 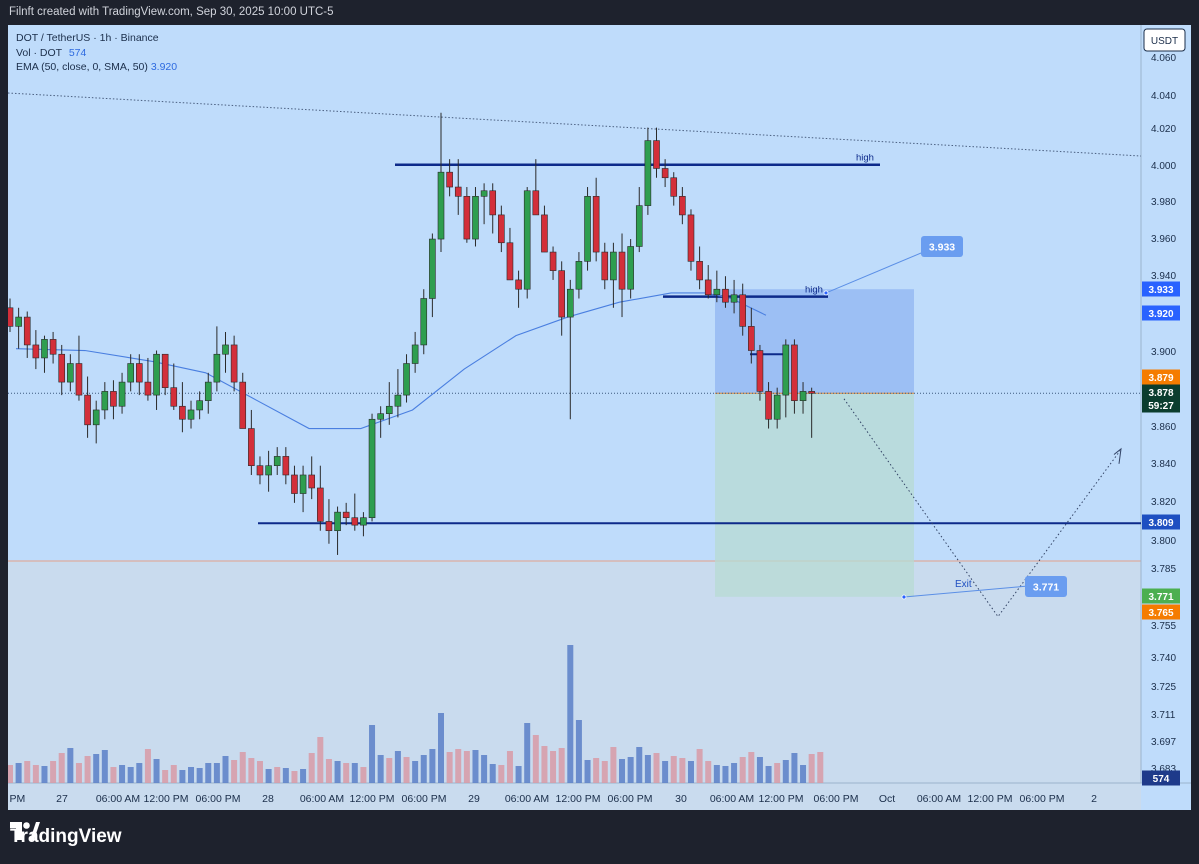 I want to click on legend-symbol: DOT / TetherUS · 1h · Binance, so click(x=87, y=38).